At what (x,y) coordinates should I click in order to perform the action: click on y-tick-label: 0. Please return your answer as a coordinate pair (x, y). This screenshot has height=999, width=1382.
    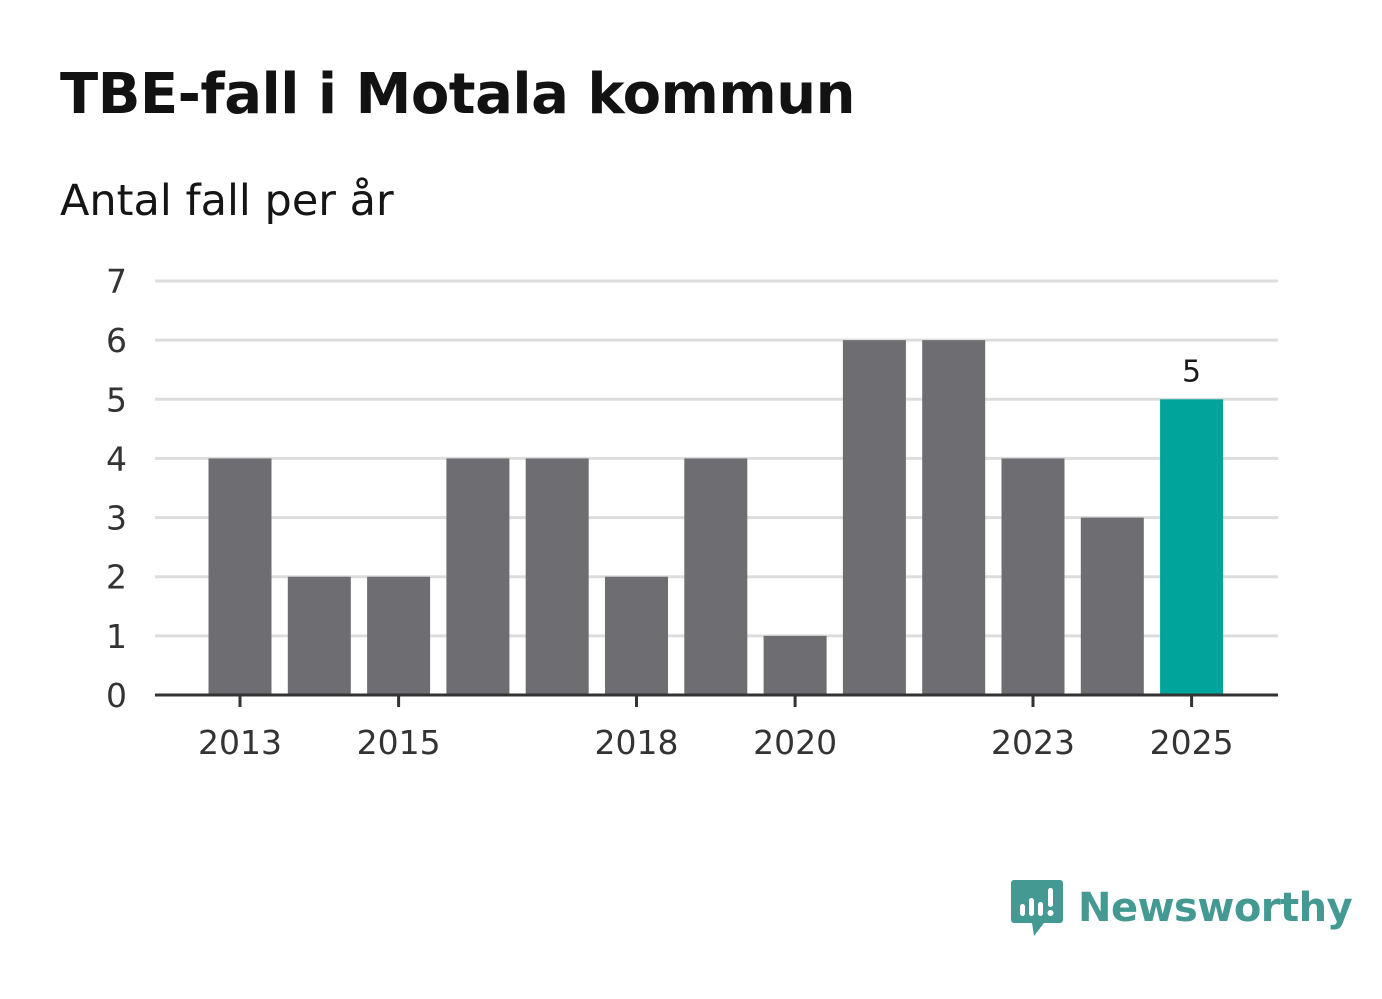
    Looking at the image, I should click on (116, 695).